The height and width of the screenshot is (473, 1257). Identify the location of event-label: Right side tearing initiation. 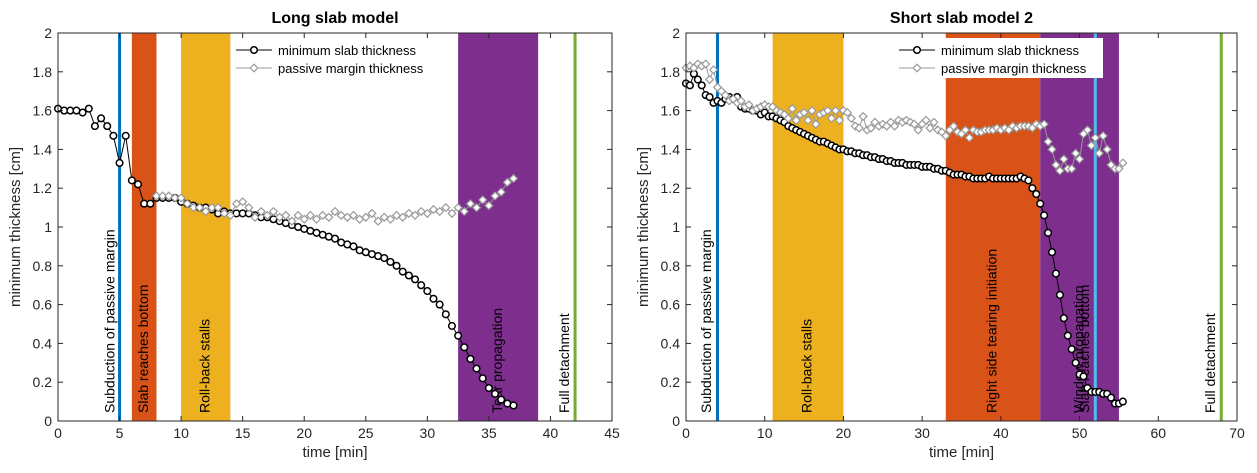
(992, 331).